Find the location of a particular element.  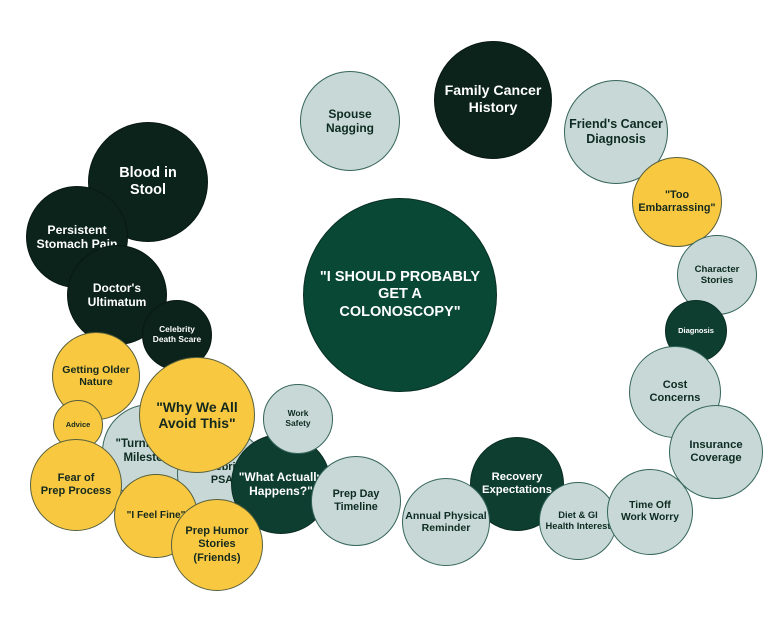

bubble-label-spouse-nagging: Spouse Nagging is located at coordinates (350, 120).